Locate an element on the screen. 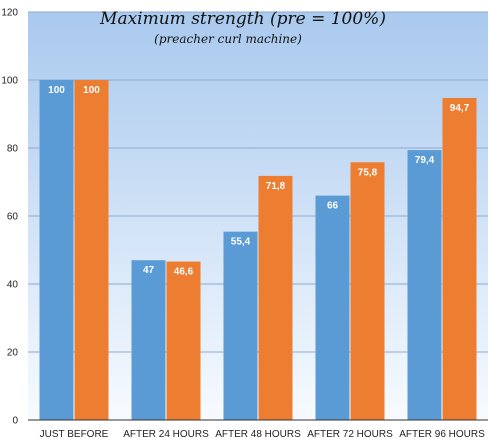 This screenshot has width=490, height=446. data-label: 94,7 is located at coordinates (460, 108).